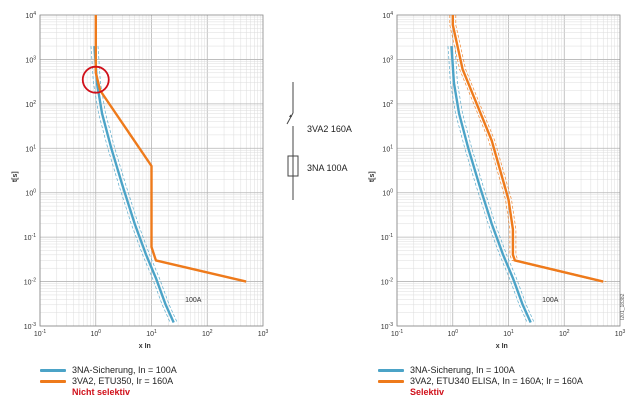 The image size is (640, 403). I want to click on legend-item-breaker-right: 3VA2, ETU340 ELISA, In = 160A; Ir = 160A, so click(480, 381).